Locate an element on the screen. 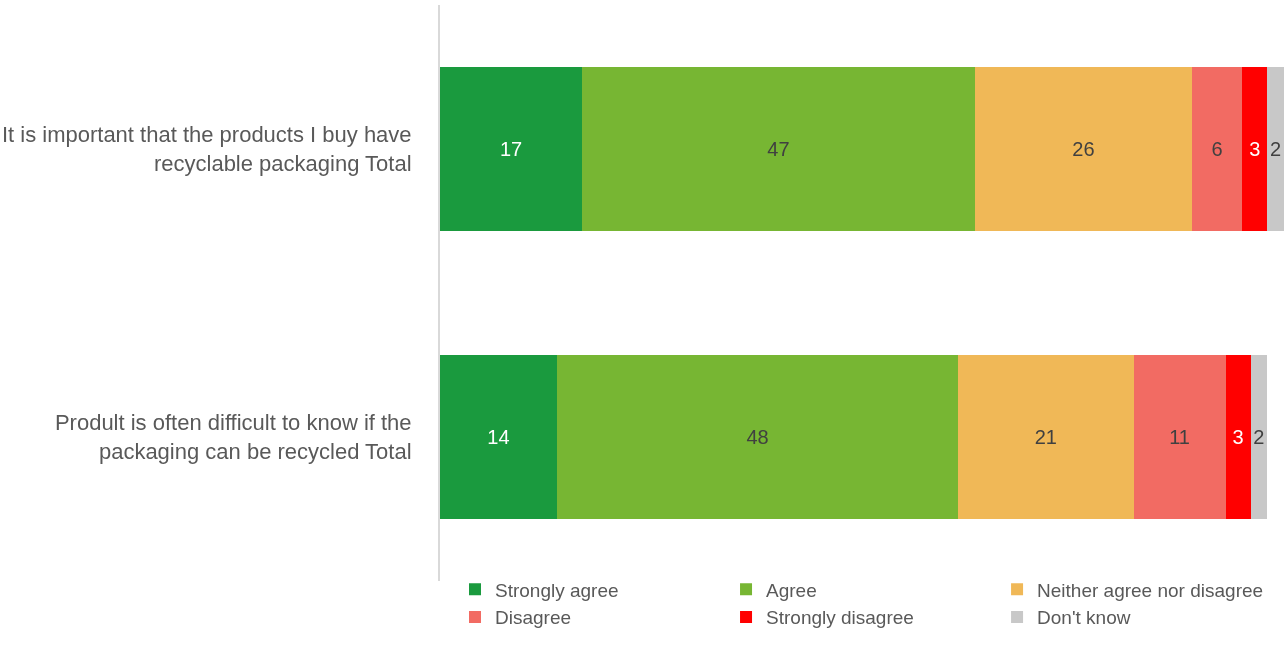  legend-label: Agree is located at coordinates (791, 590).